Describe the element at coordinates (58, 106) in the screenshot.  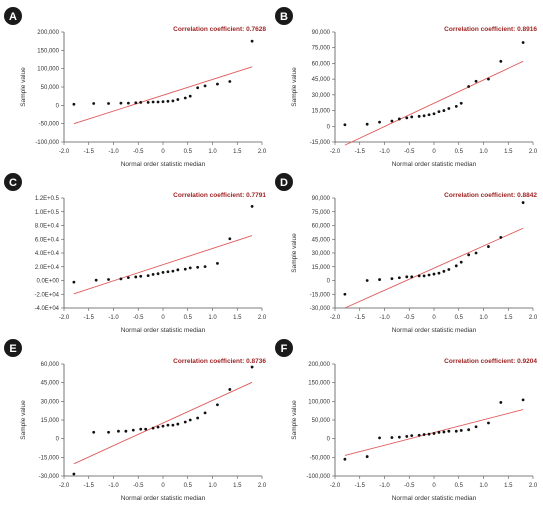
I see `y-tick-label: 0` at that location.